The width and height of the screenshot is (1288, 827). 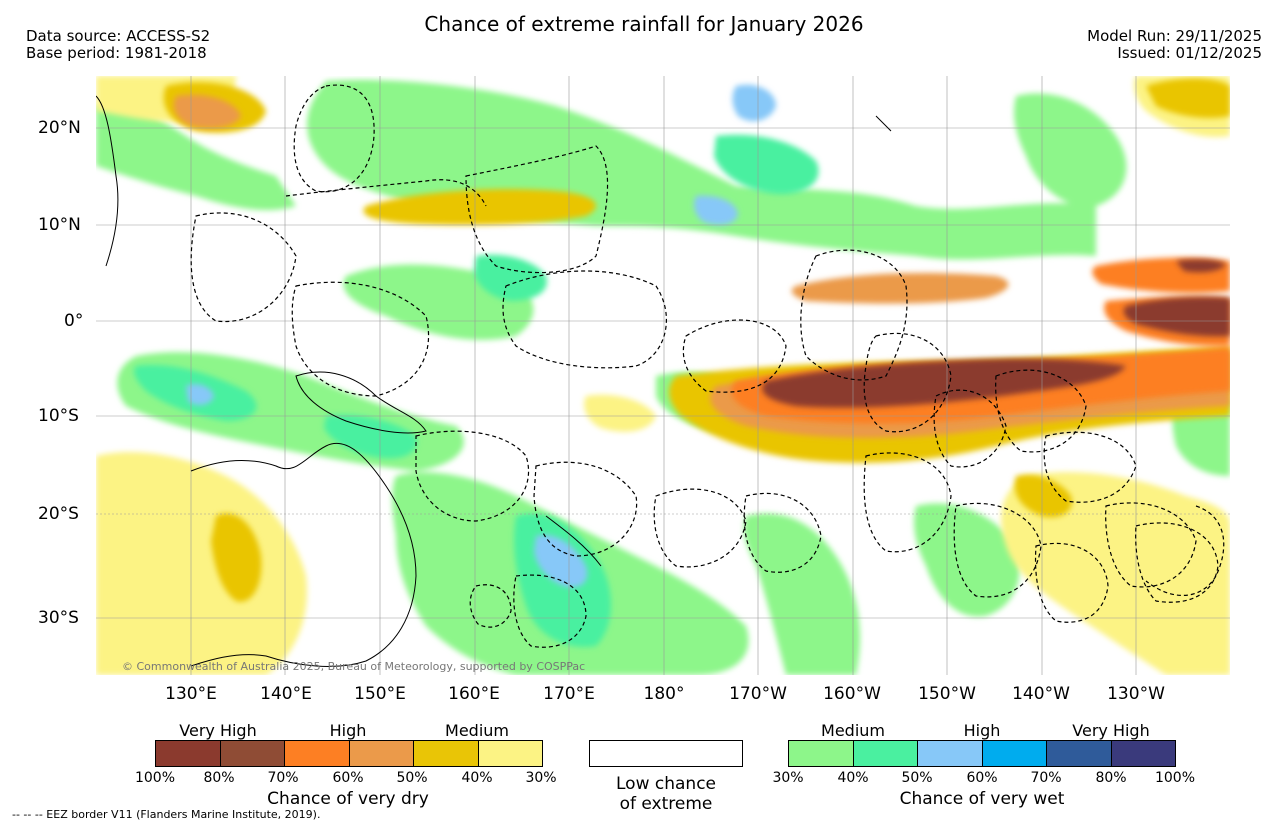 What do you see at coordinates (286, 694) in the screenshot?
I see `lon-label-140e: 140°E` at bounding box center [286, 694].